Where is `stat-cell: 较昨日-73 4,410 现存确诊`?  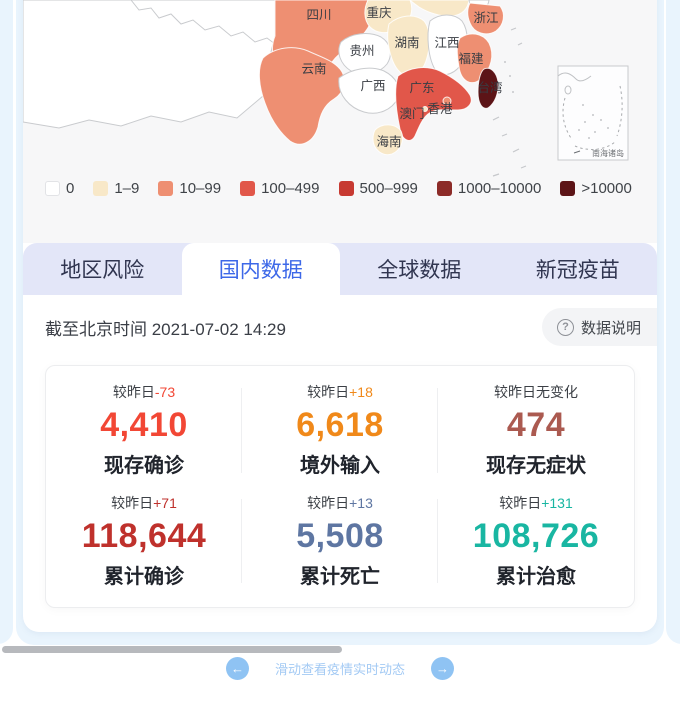 stat-cell: 较昨日-73 4,410 现存确诊 is located at coordinates (144, 430).